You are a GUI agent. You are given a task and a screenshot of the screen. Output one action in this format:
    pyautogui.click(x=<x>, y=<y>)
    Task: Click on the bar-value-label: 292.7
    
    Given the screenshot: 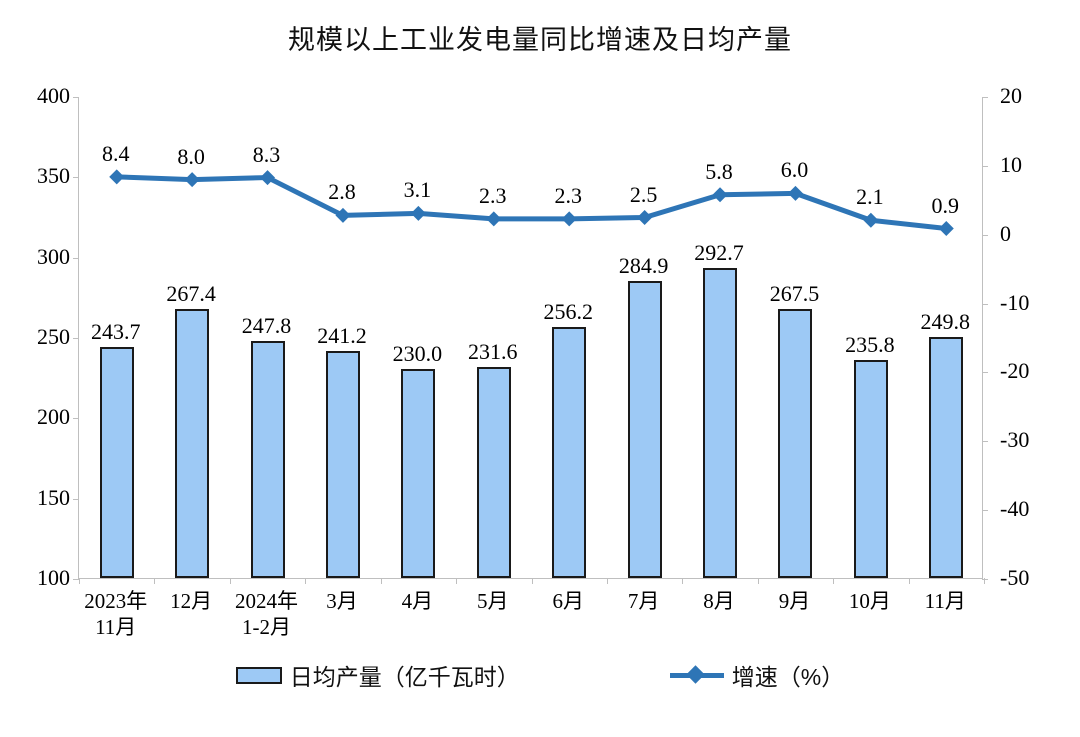 What is the action you would take?
    pyautogui.click(x=719, y=253)
    